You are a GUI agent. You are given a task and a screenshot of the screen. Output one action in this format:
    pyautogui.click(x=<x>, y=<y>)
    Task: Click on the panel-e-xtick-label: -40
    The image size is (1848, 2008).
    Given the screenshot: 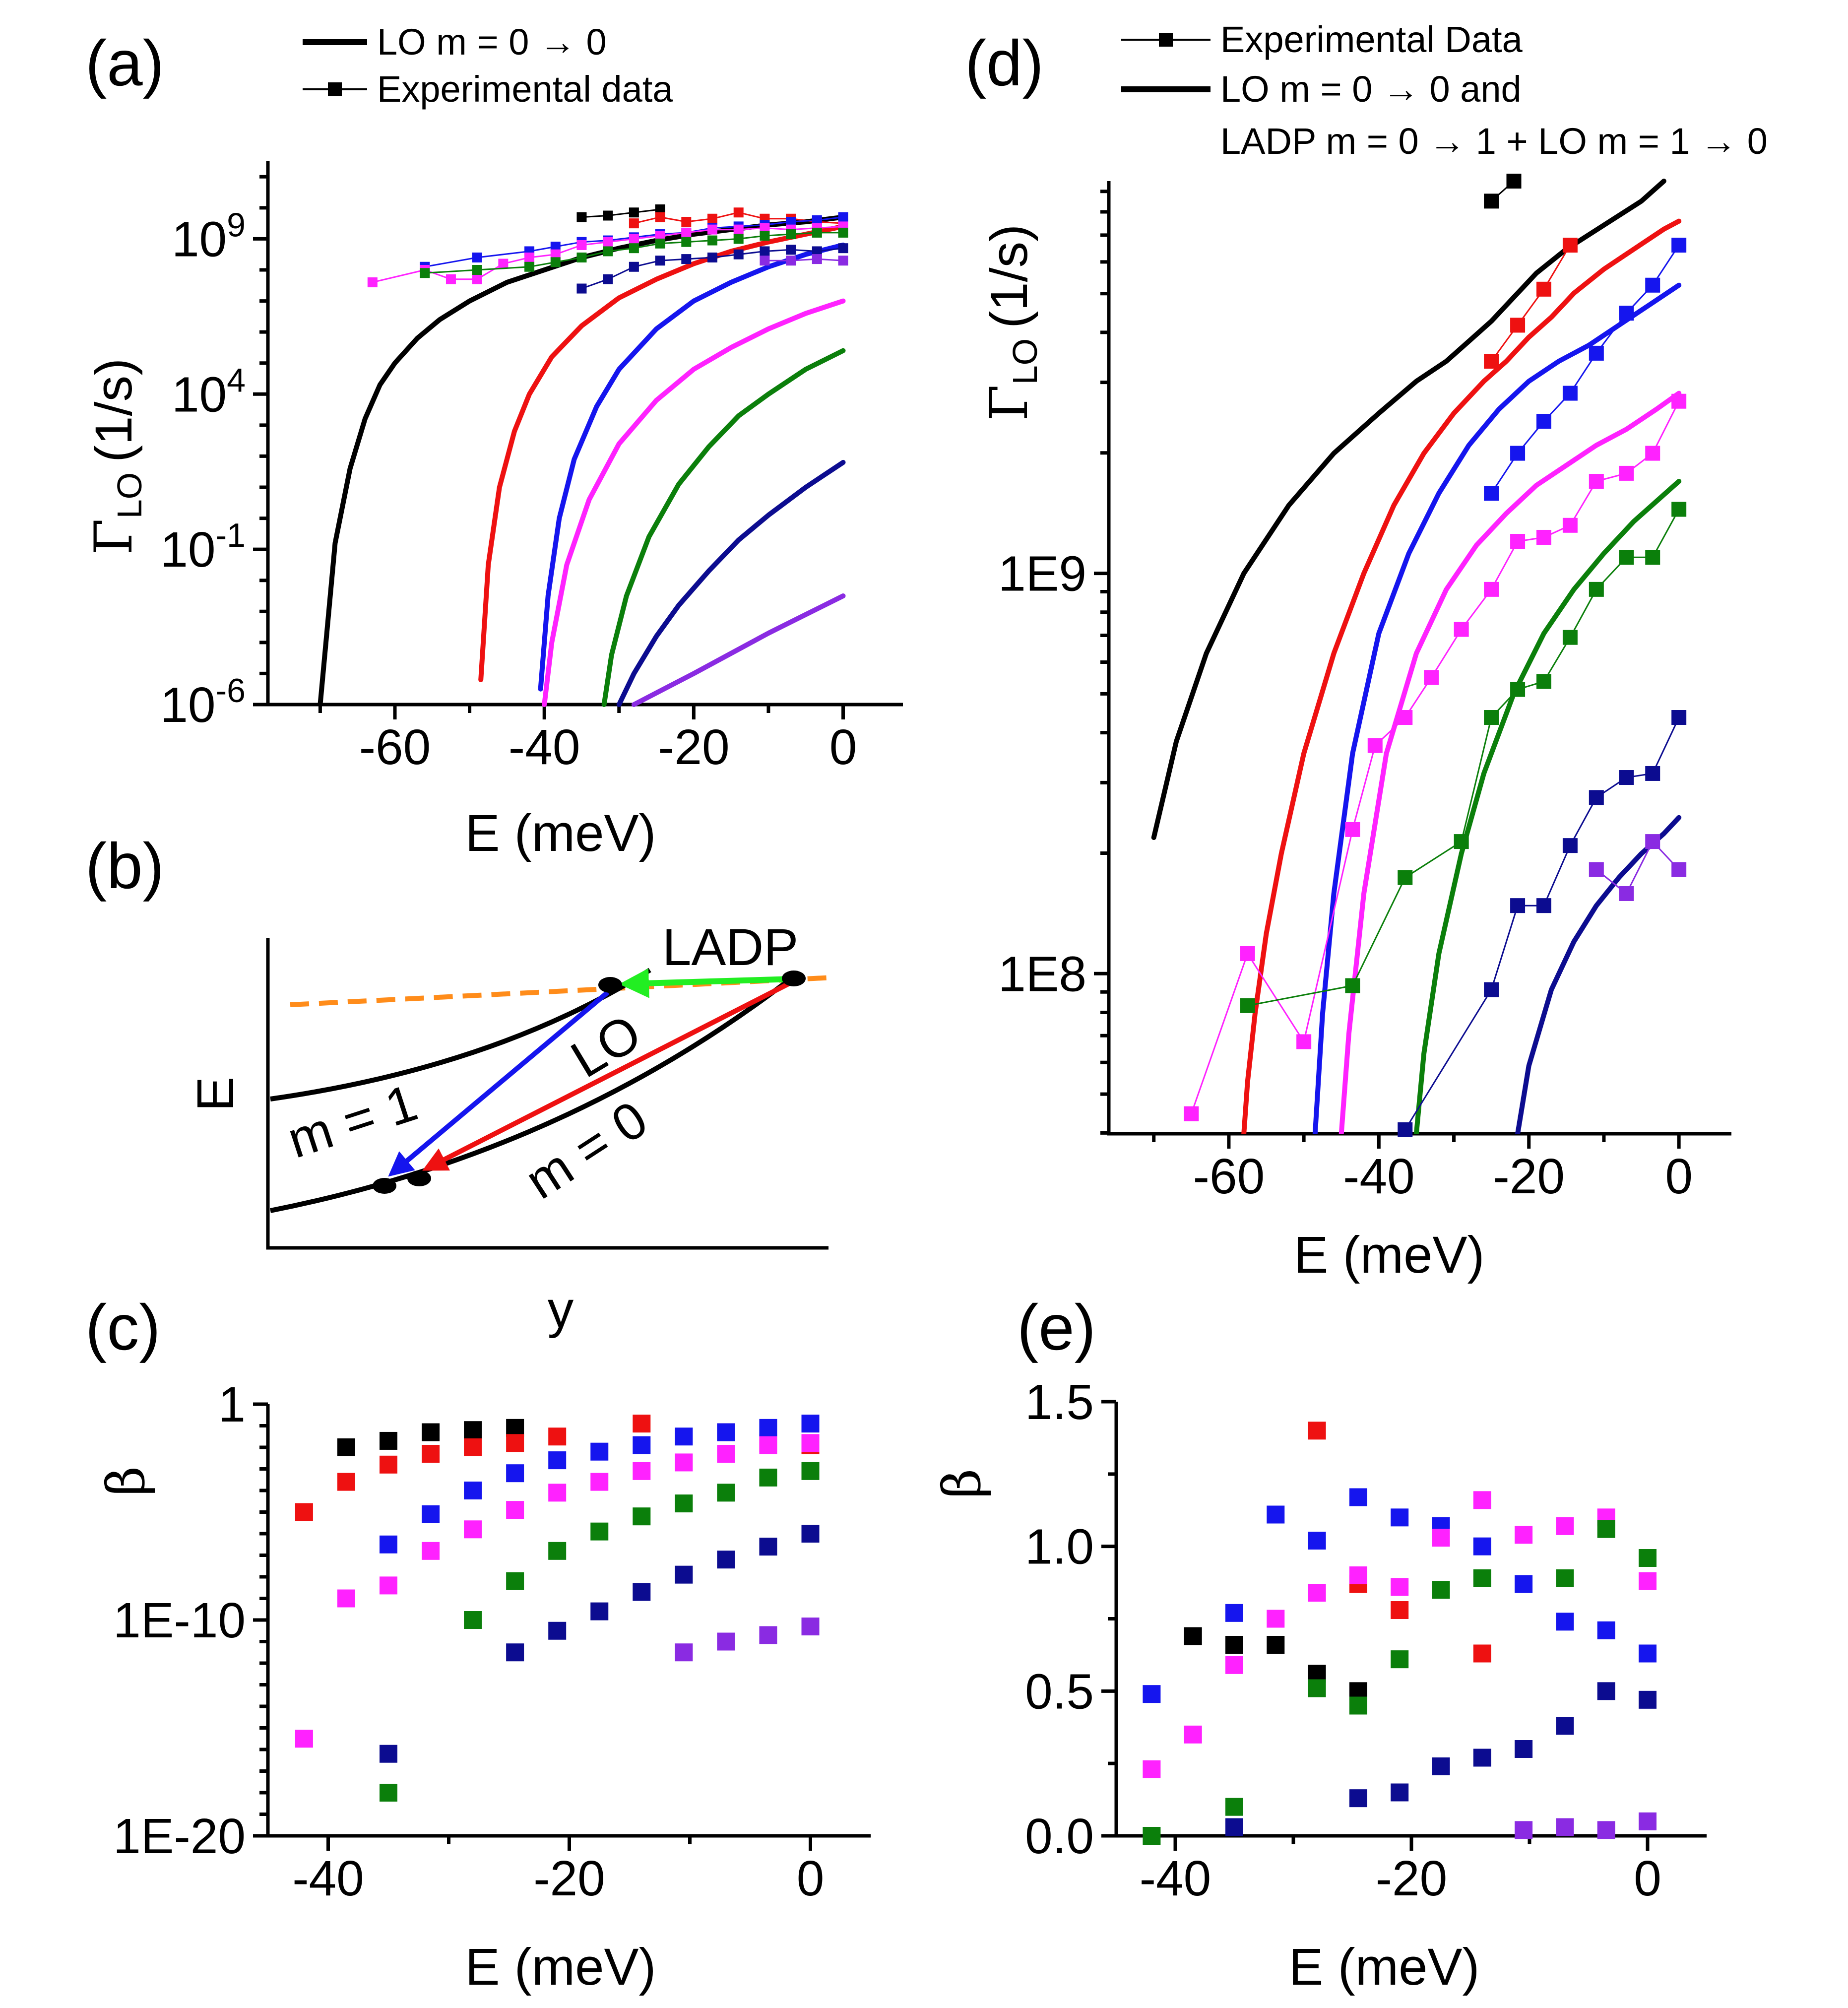 What is the action you would take?
    pyautogui.click(x=1175, y=1878)
    